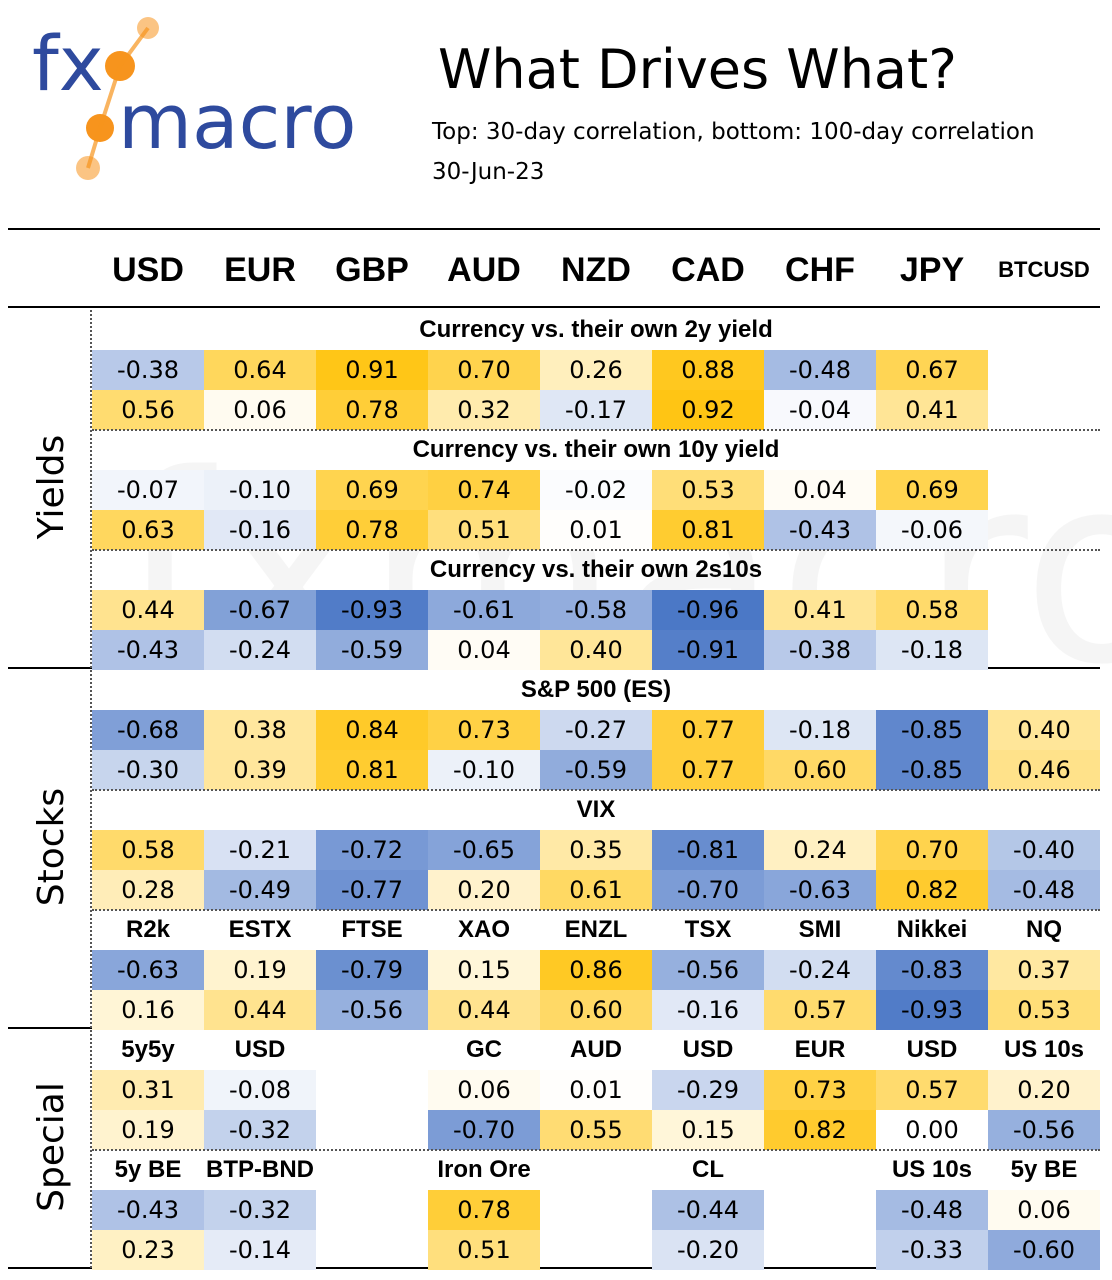  I want to click on column-header-usd: USD, so click(148, 270).